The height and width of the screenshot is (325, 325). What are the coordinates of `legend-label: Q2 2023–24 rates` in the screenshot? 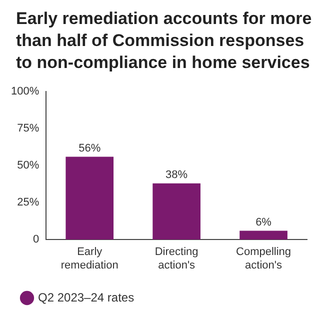 It's located at (86, 297).